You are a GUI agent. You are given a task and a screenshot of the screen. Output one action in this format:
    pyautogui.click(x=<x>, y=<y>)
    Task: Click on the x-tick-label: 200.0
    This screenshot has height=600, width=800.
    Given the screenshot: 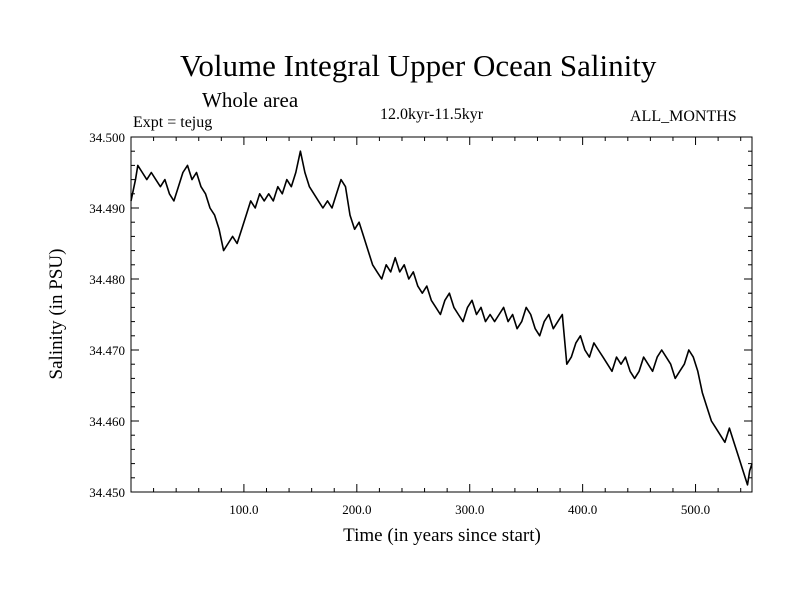 What is the action you would take?
    pyautogui.click(x=356, y=509)
    